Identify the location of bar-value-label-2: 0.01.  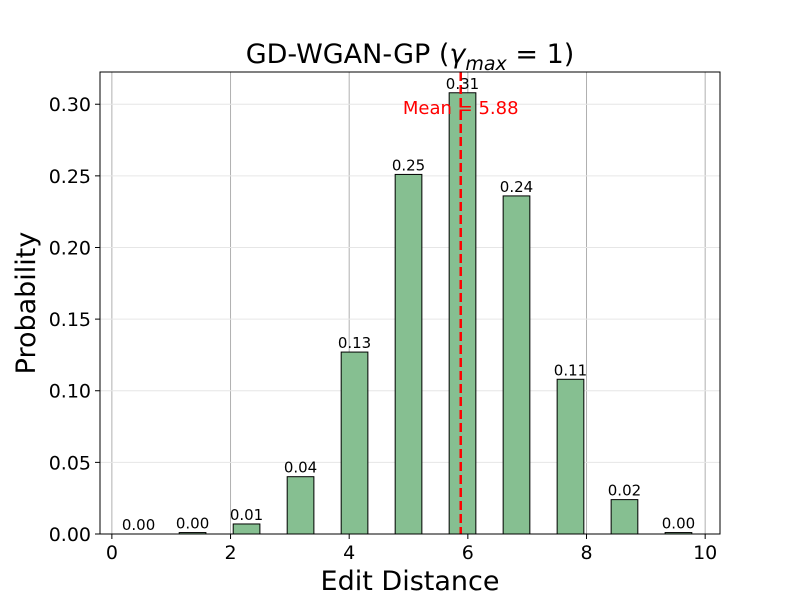
(246, 515).